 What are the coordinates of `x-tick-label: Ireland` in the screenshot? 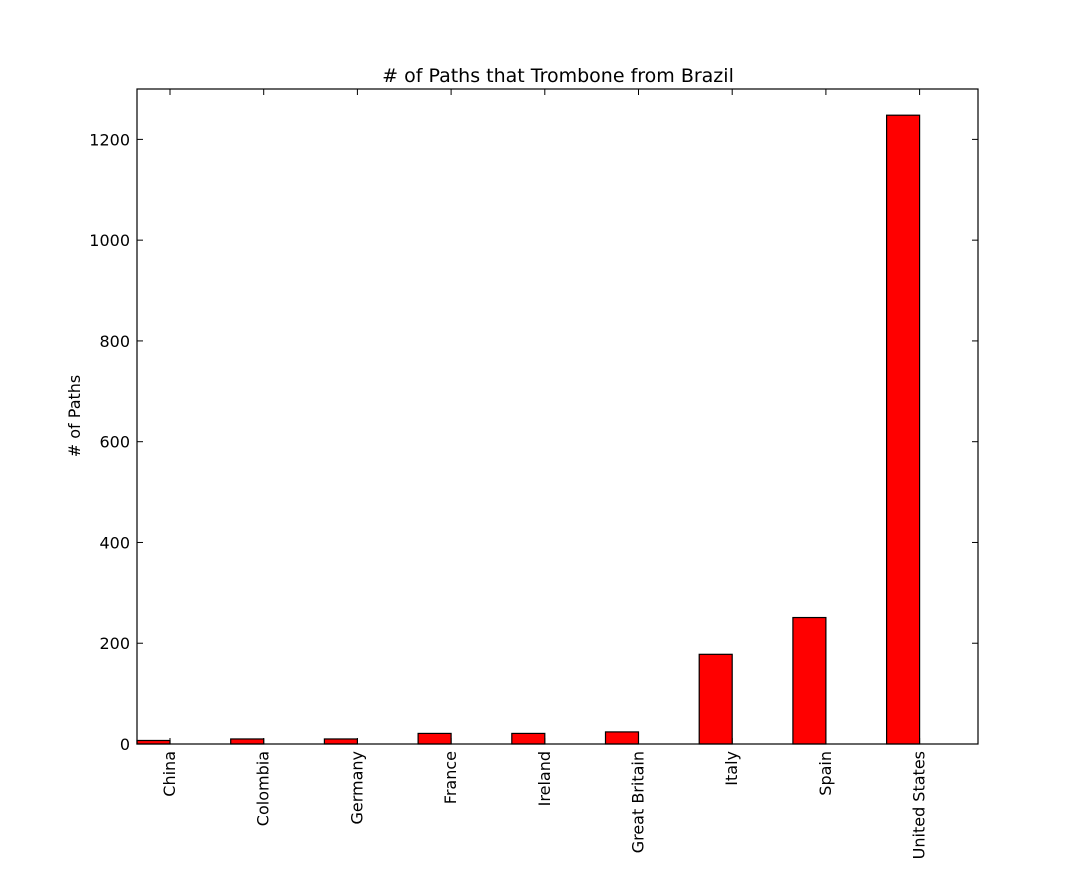 It's located at (544, 778).